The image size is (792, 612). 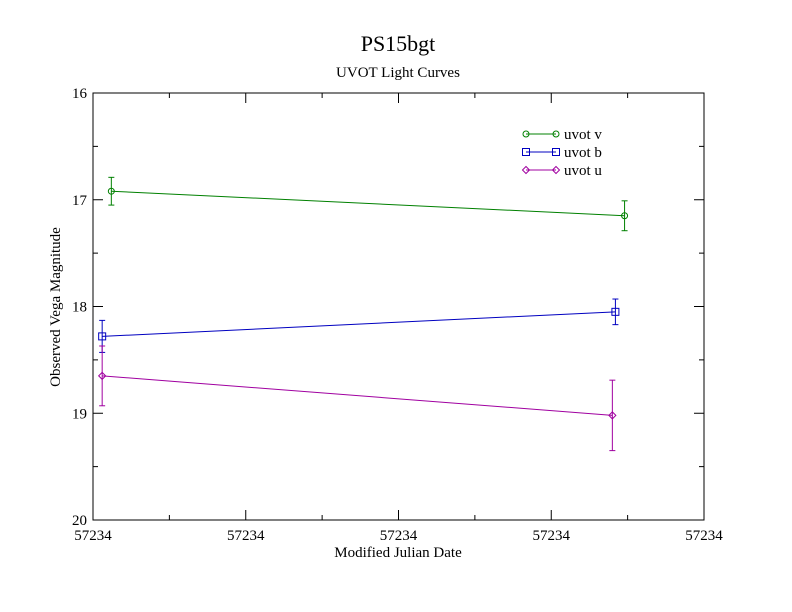 I want to click on y-tick-label: 16, so click(x=80, y=94).